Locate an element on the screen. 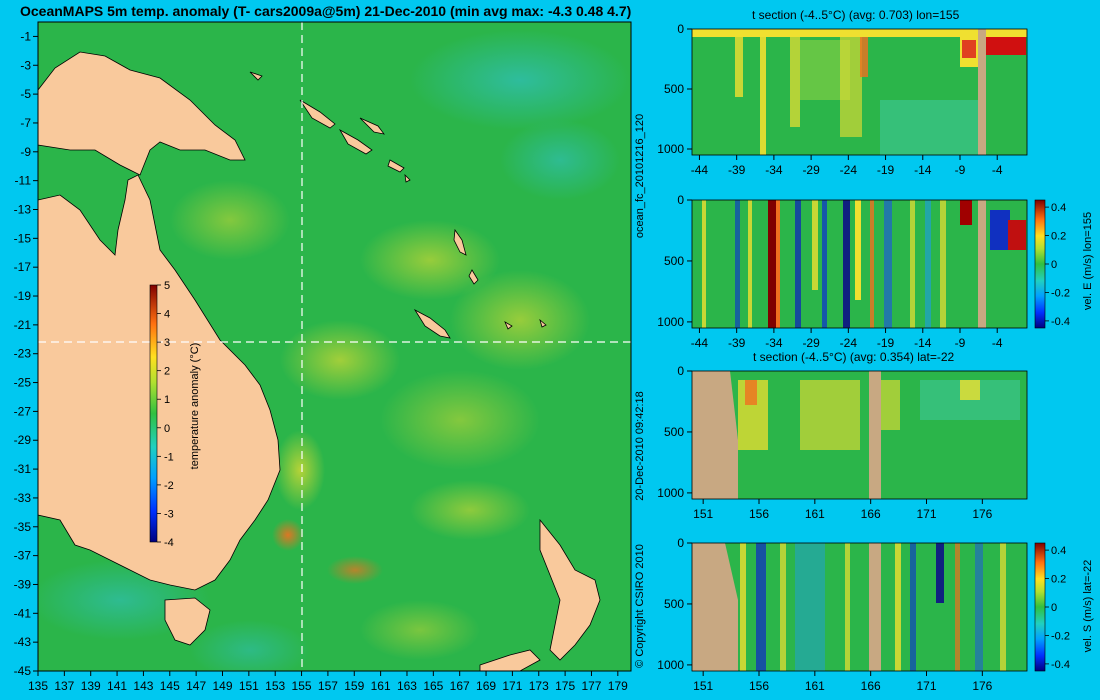 The width and height of the screenshot is (1100, 700). t-section-lat-title: t section (-4..5°C) (avg: 0.354) lat=-22 is located at coordinates (854, 357).